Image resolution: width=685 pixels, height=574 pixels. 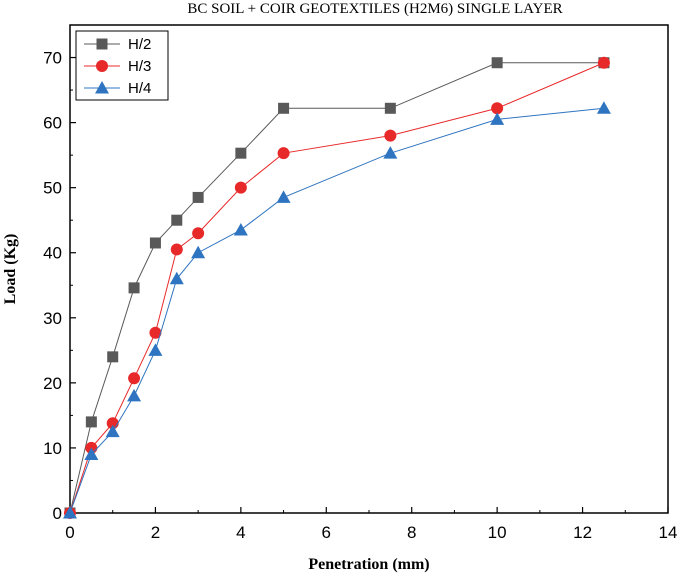 What do you see at coordinates (371, 524) in the screenshot?
I see `x-axis: 0 2 4 6 8 10 12 14` at bounding box center [371, 524].